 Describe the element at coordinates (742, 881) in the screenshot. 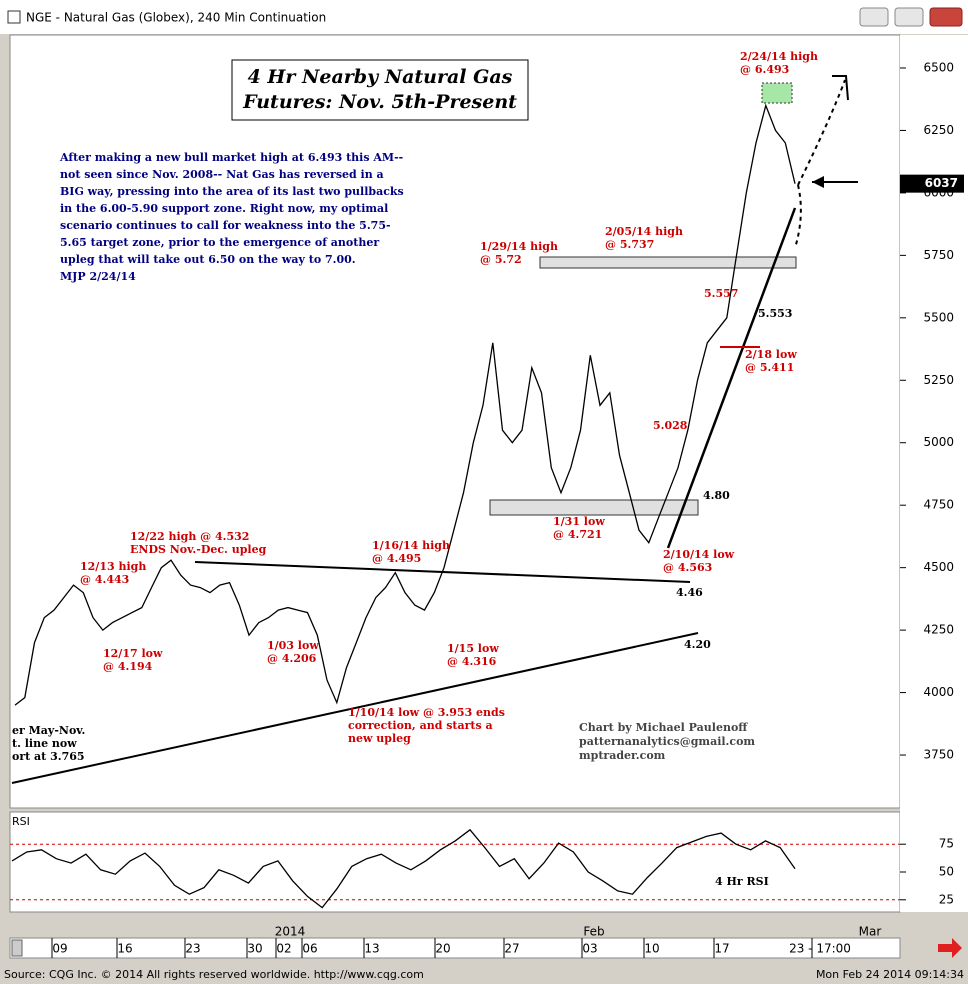

I see `annotation: 4 Hr RSI` at that location.